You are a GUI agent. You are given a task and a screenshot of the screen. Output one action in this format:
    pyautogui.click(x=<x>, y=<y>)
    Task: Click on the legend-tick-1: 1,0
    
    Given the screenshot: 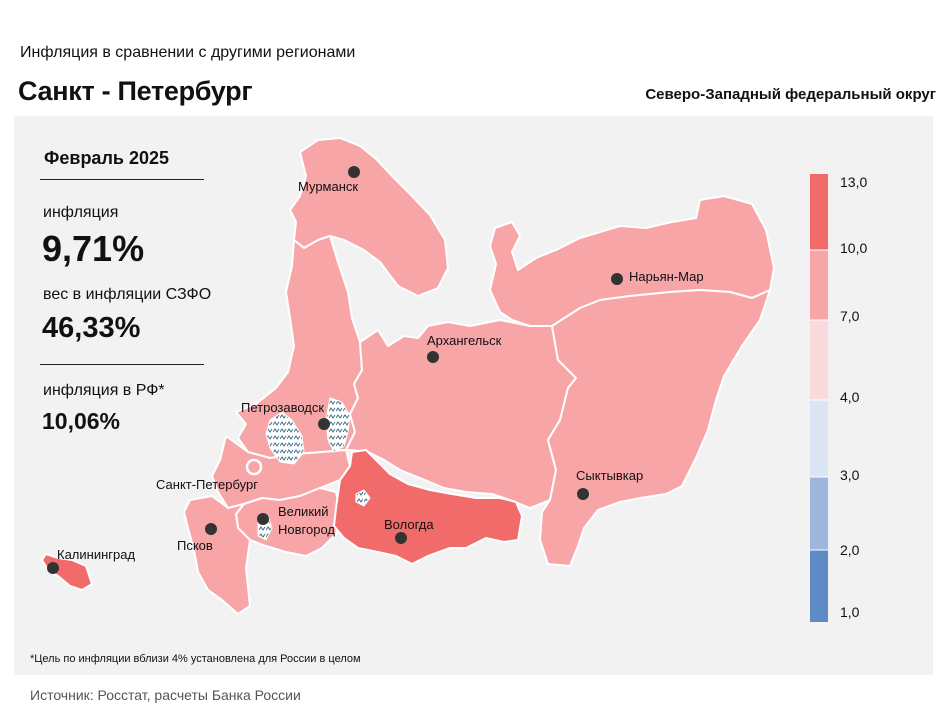 What is the action you would take?
    pyautogui.click(x=850, y=612)
    